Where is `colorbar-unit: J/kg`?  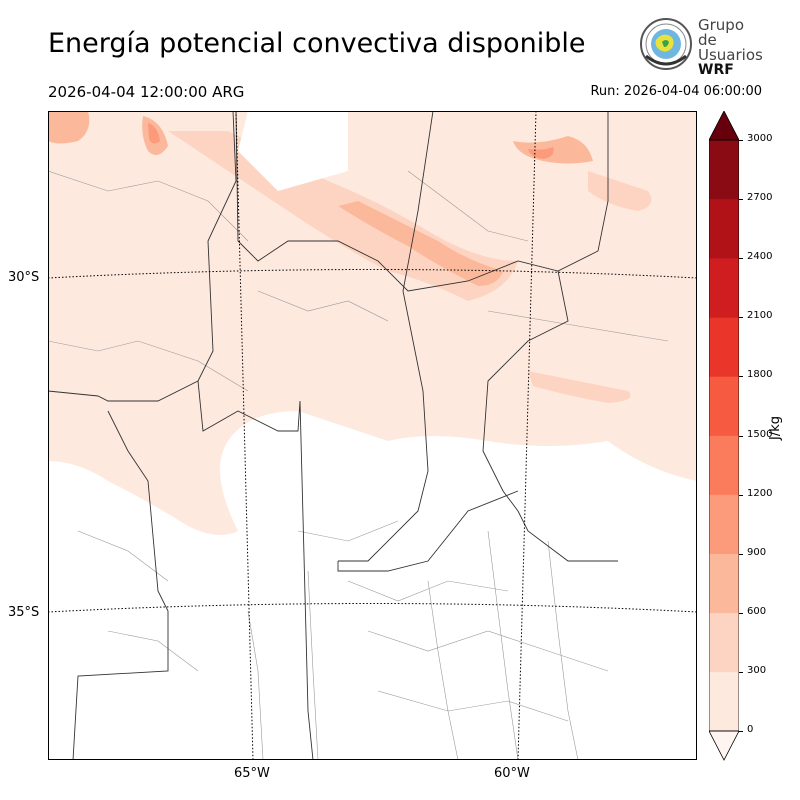
colorbar-unit: J/kg is located at coordinates (775, 428).